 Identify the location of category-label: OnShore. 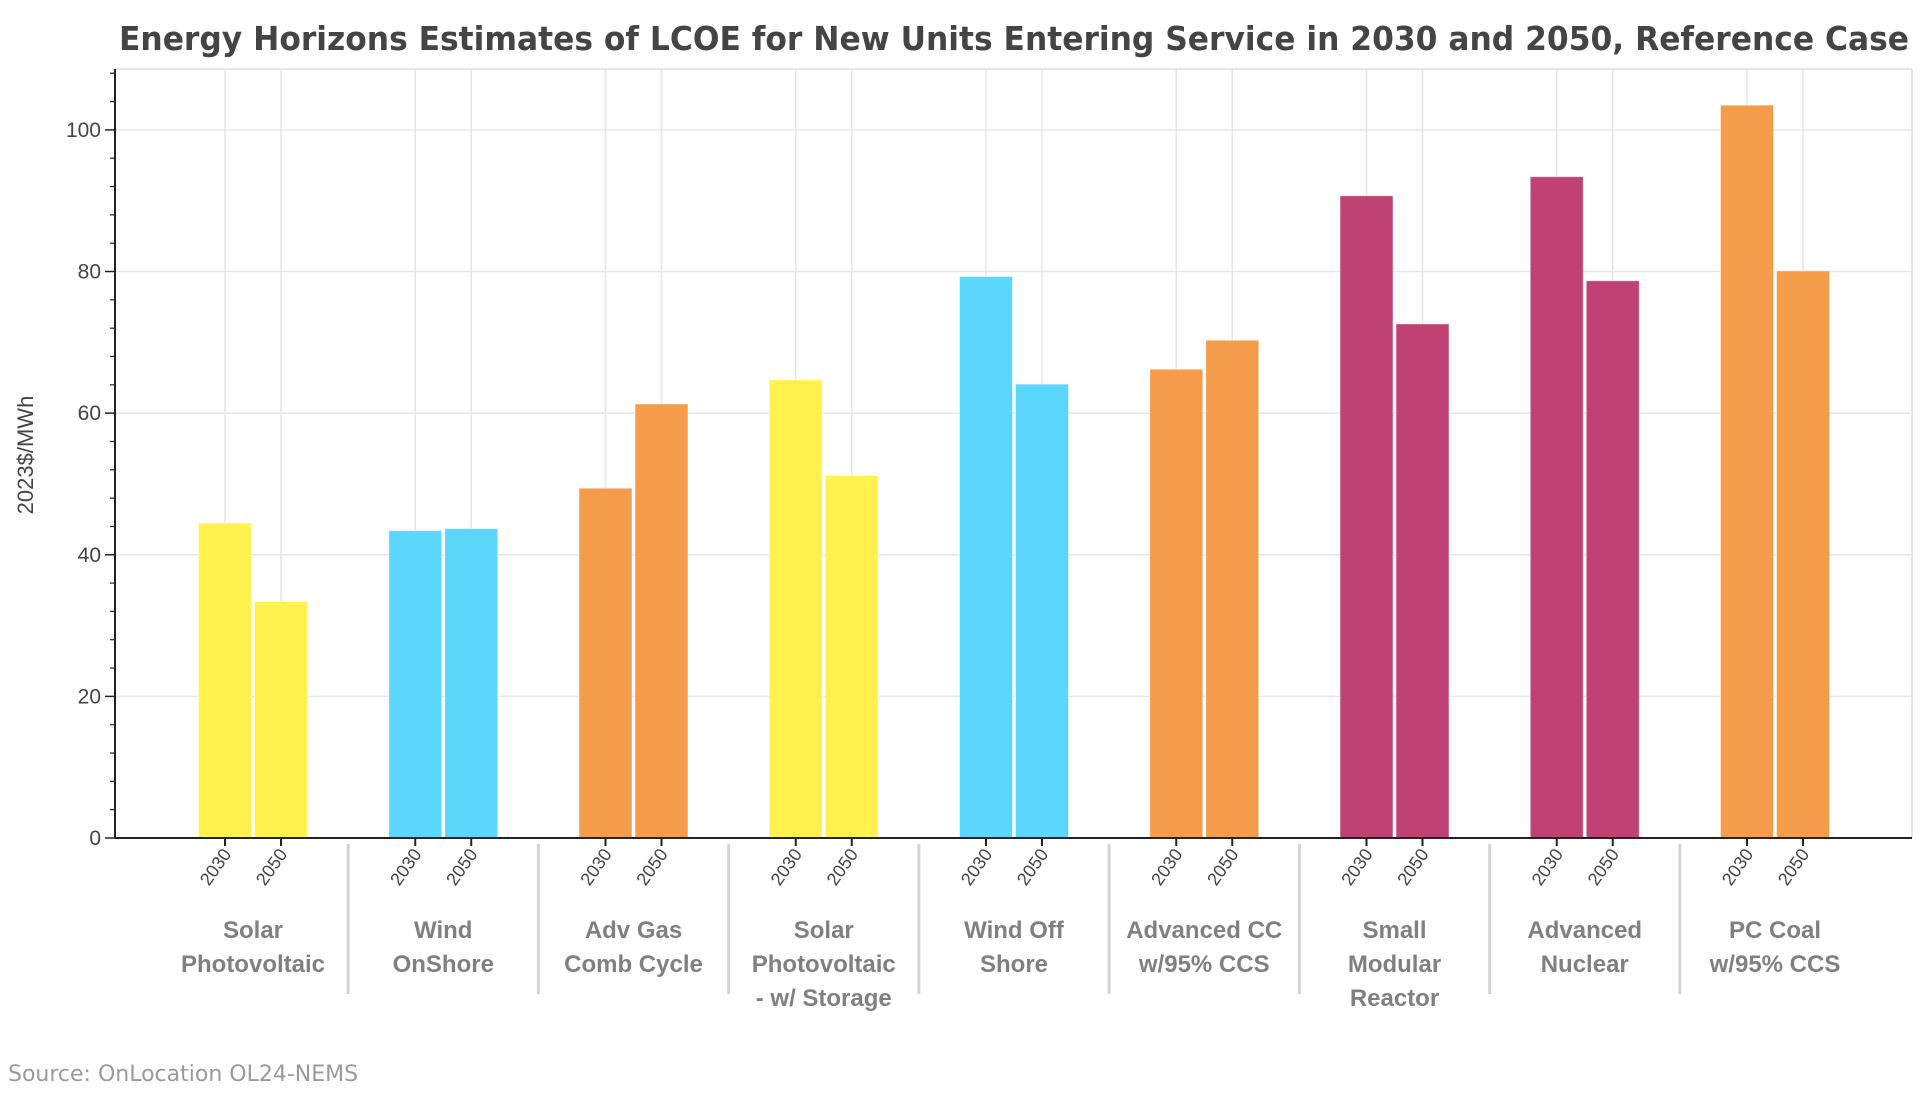
(443, 964).